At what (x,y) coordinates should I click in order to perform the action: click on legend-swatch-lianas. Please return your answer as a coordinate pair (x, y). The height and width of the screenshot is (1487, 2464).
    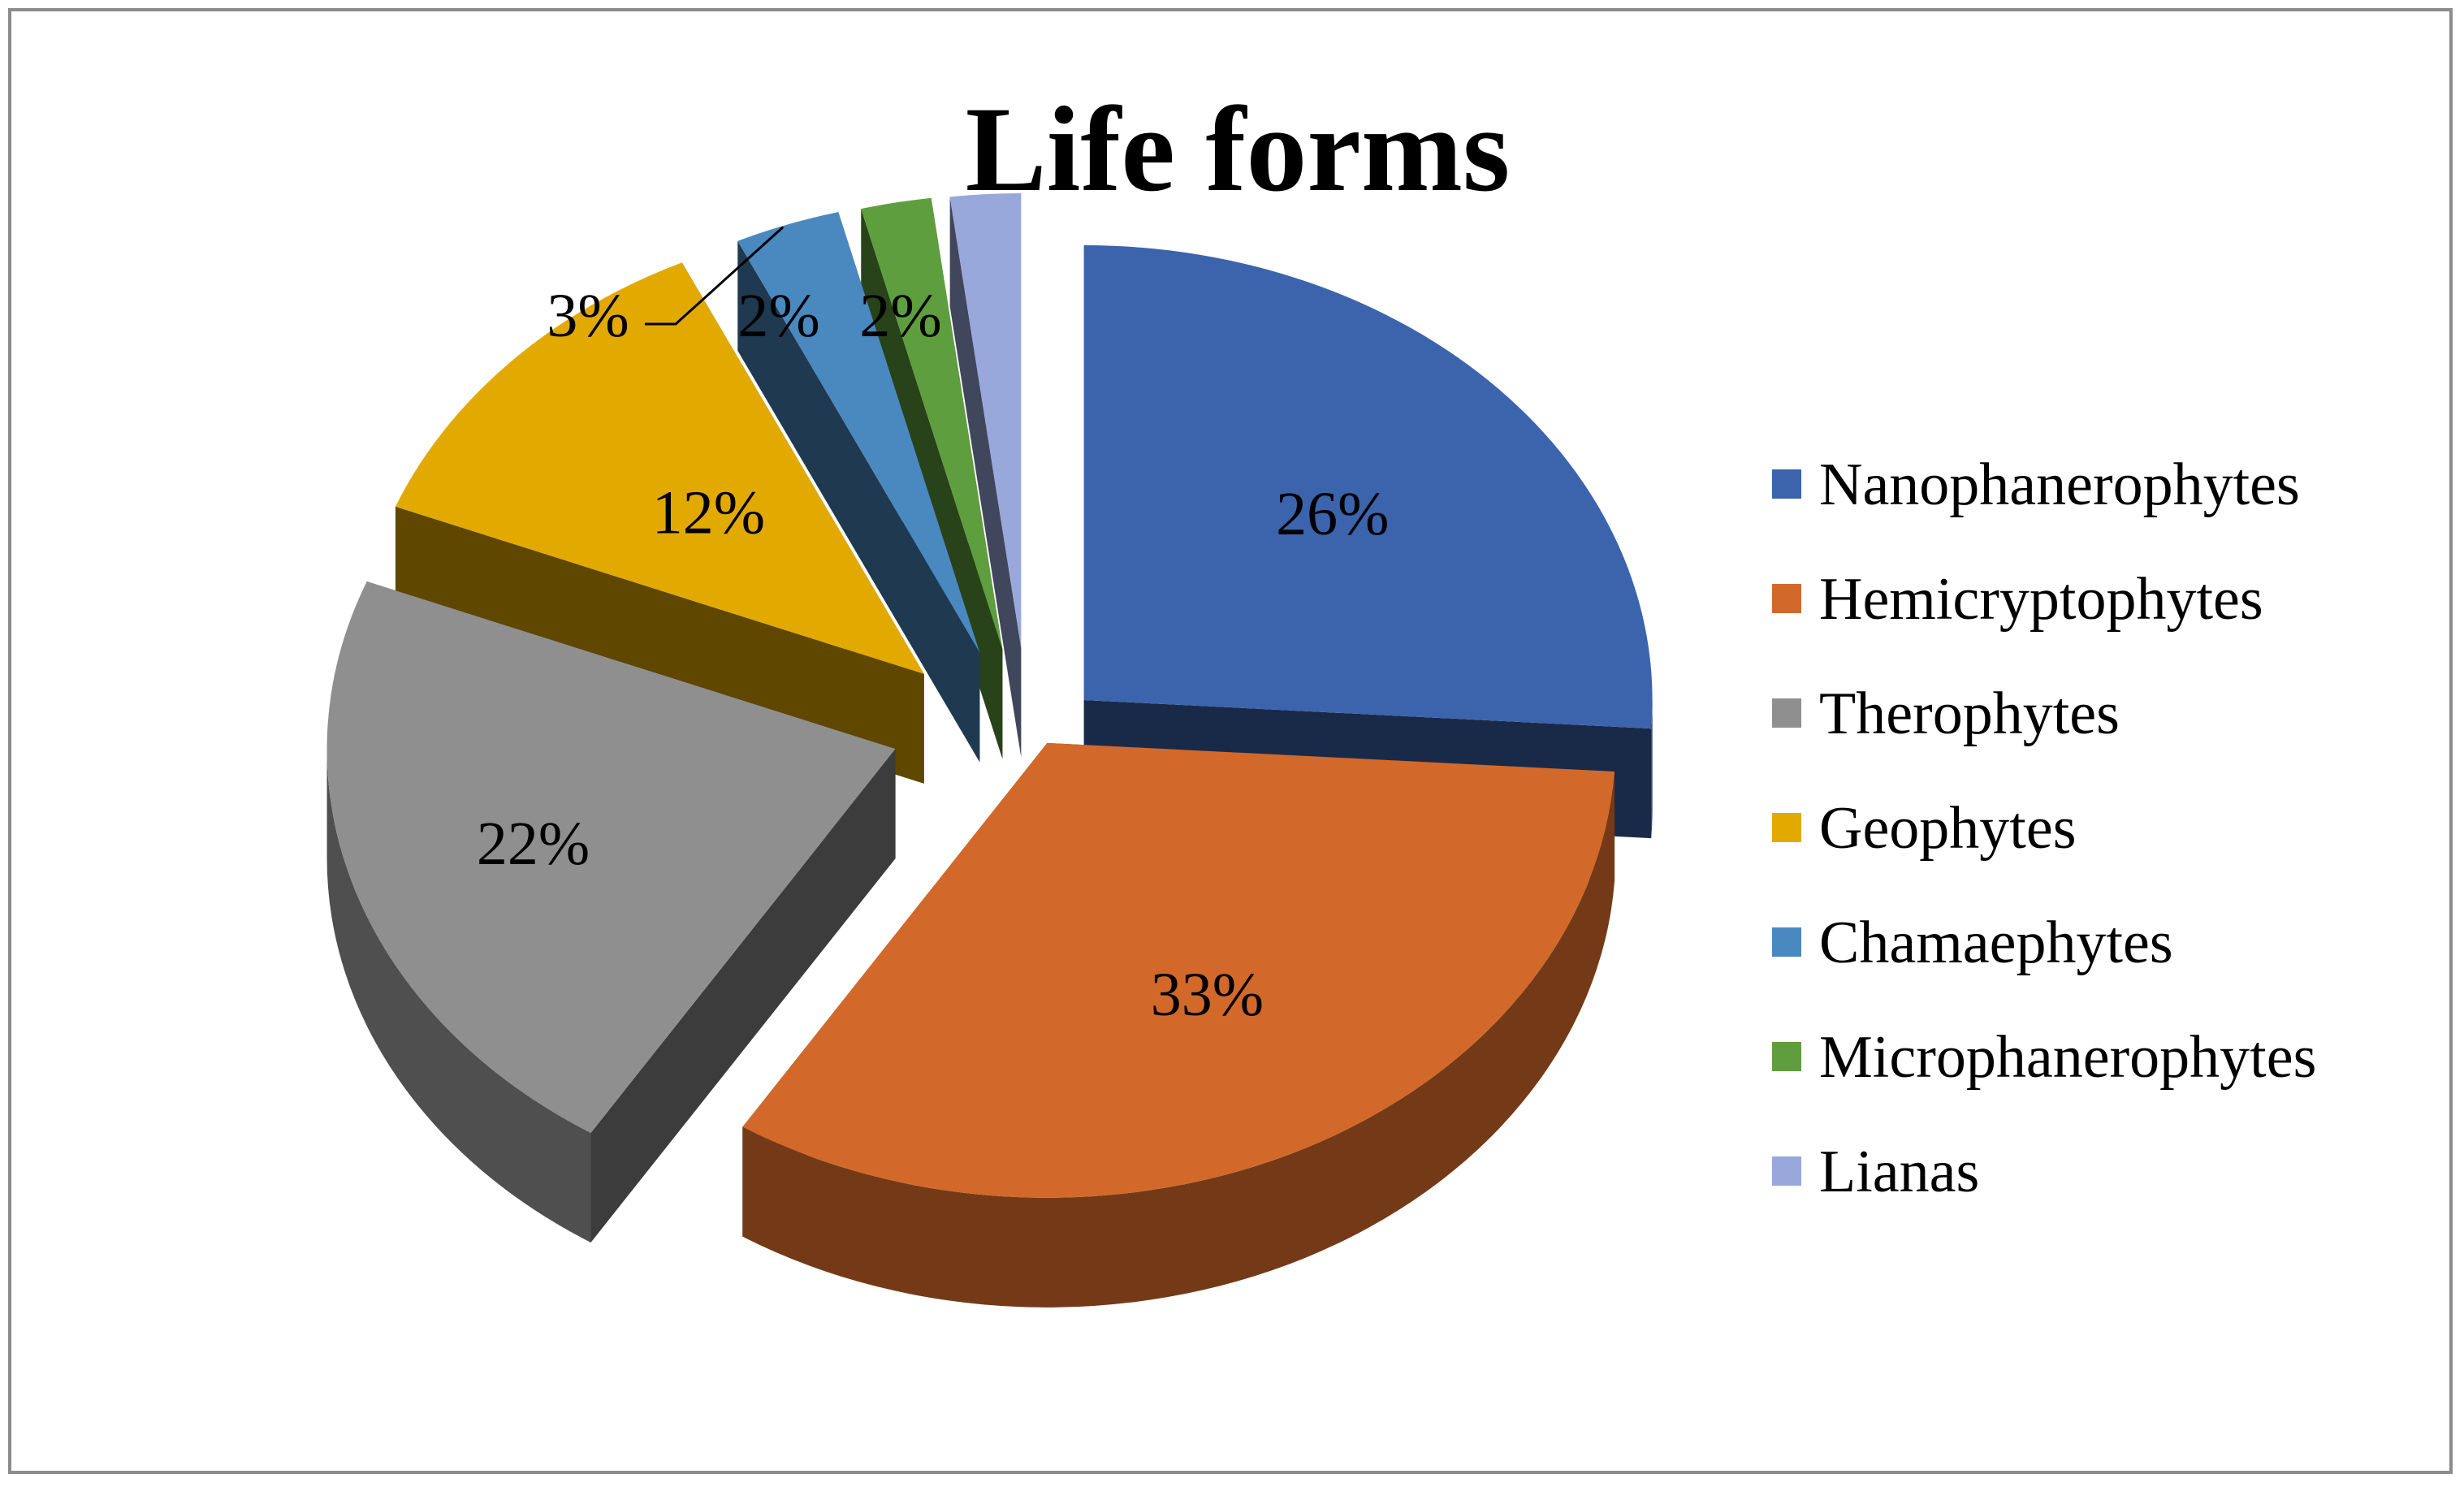
    Looking at the image, I should click on (1786, 1171).